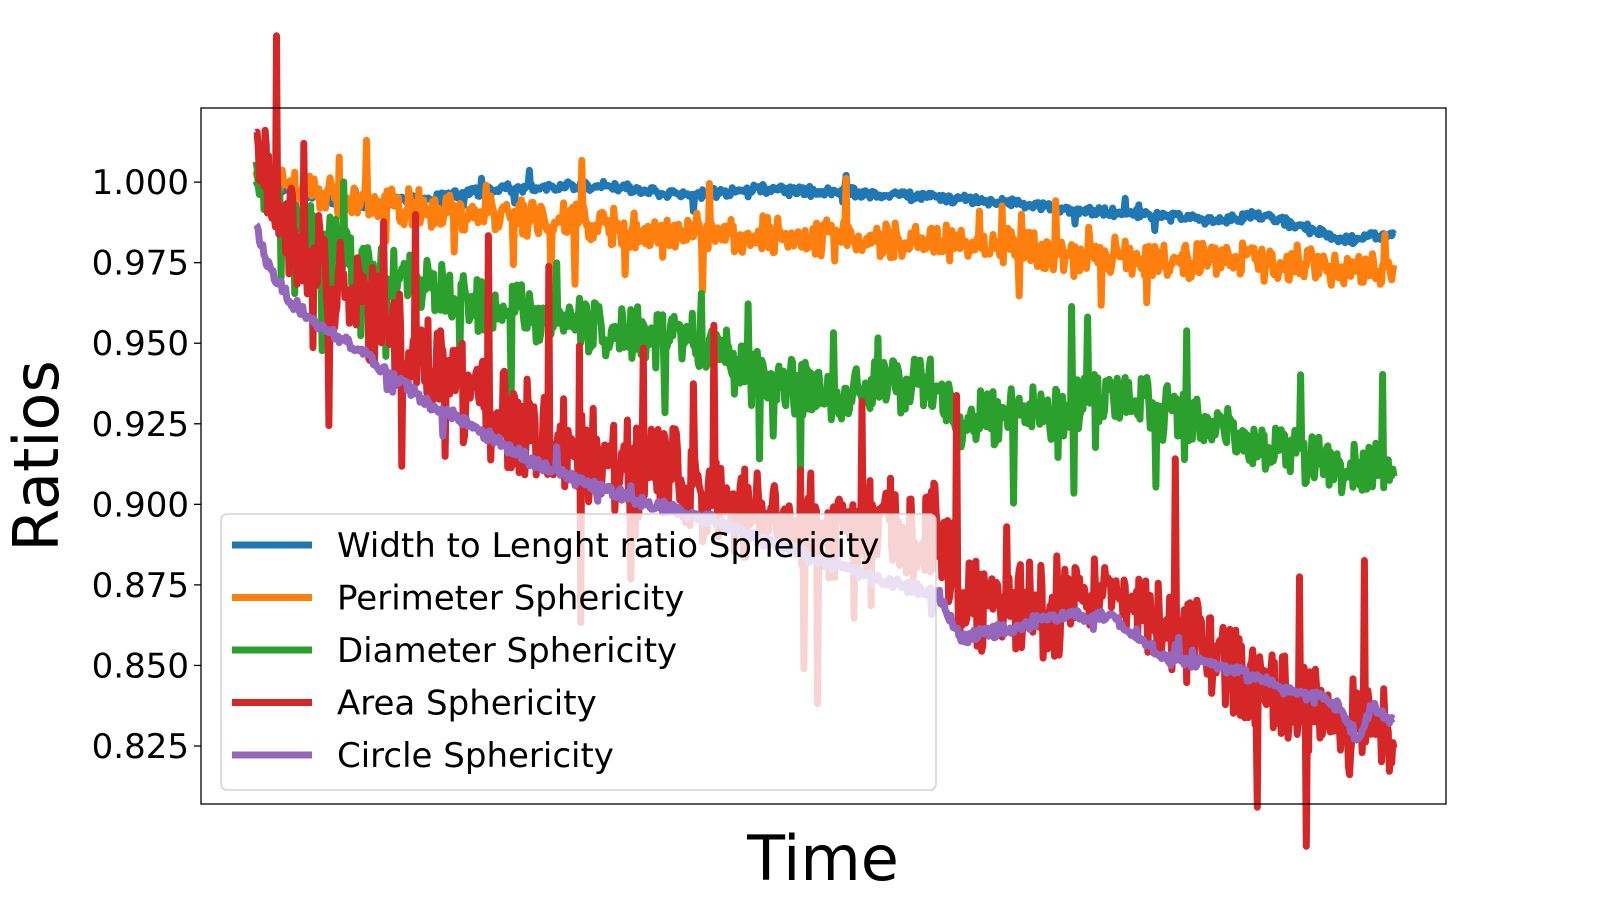 The width and height of the screenshot is (1600, 900). Describe the element at coordinates (140, 586) in the screenshot. I see `y-tick-label: 0.875` at that location.